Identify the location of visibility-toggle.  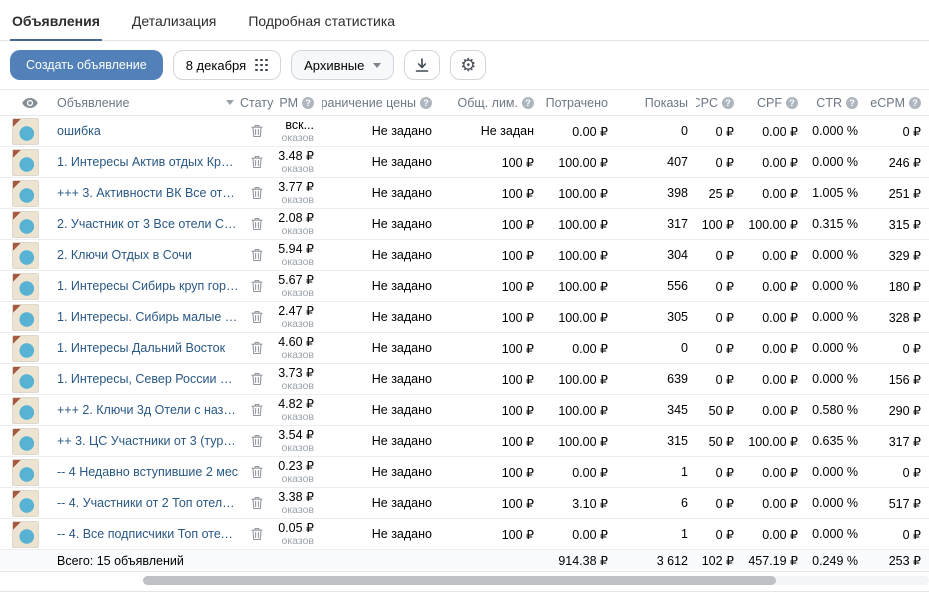
(22, 102).